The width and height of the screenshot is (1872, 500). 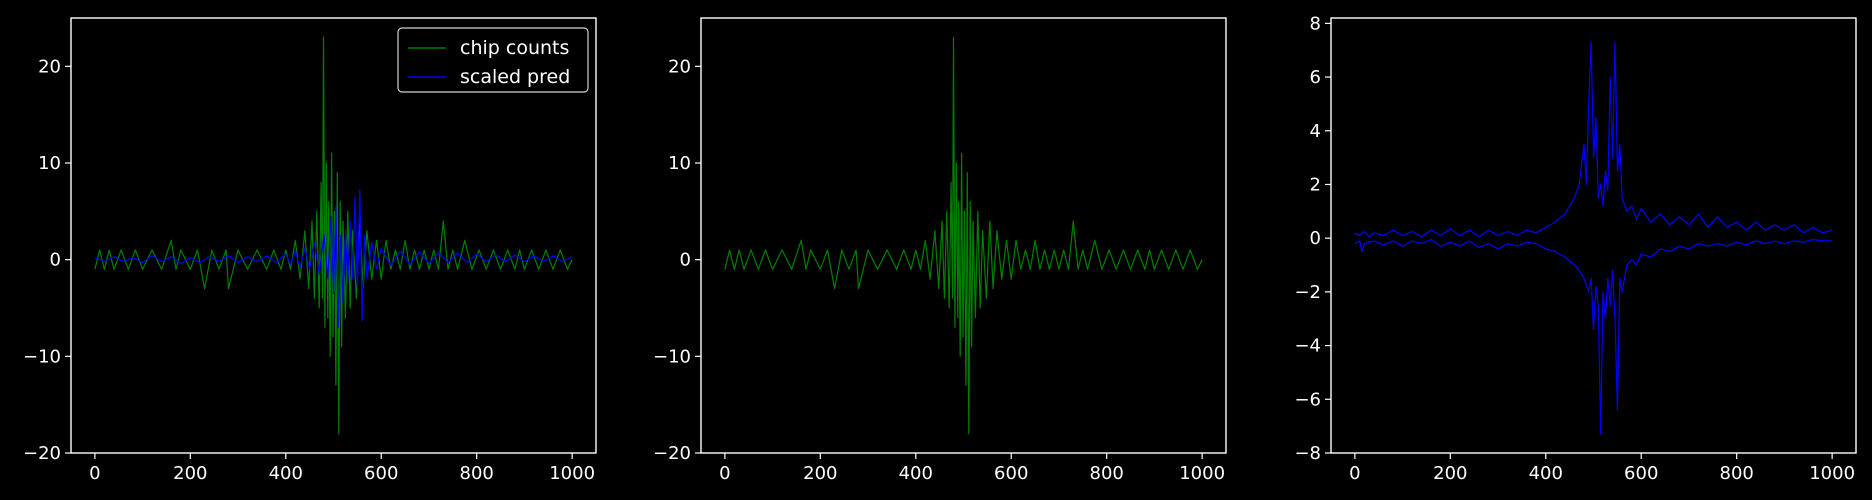 I want to click on legend: chip counts scaled pred, so click(x=493, y=60).